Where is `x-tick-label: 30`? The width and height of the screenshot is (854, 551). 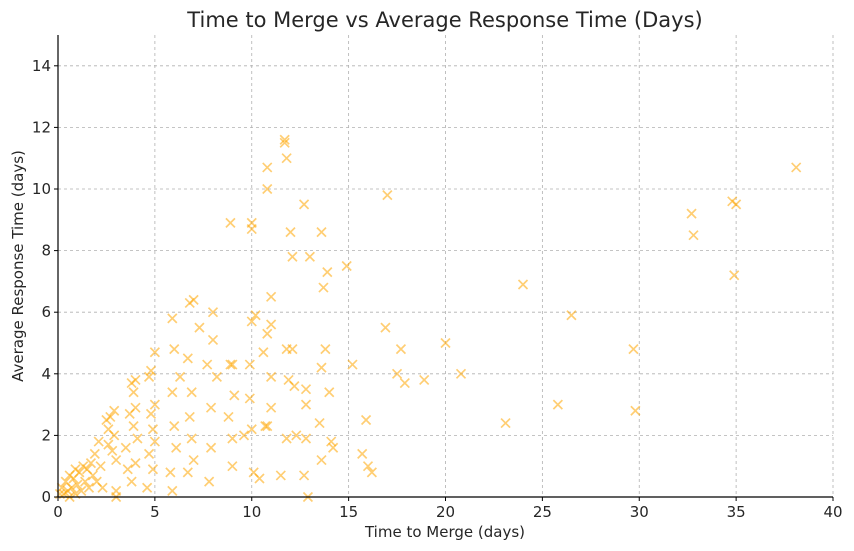
x-tick-label: 30 is located at coordinates (639, 512).